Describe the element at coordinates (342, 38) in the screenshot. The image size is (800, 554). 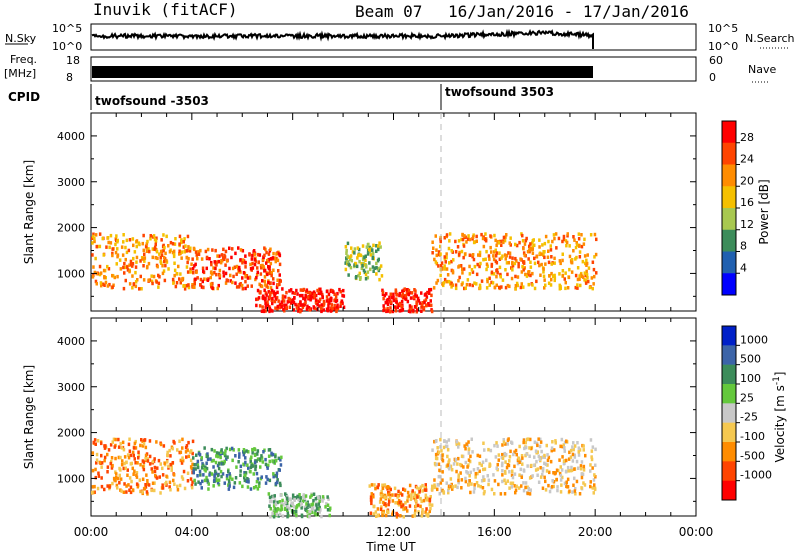
I see `nsky-trace` at that location.